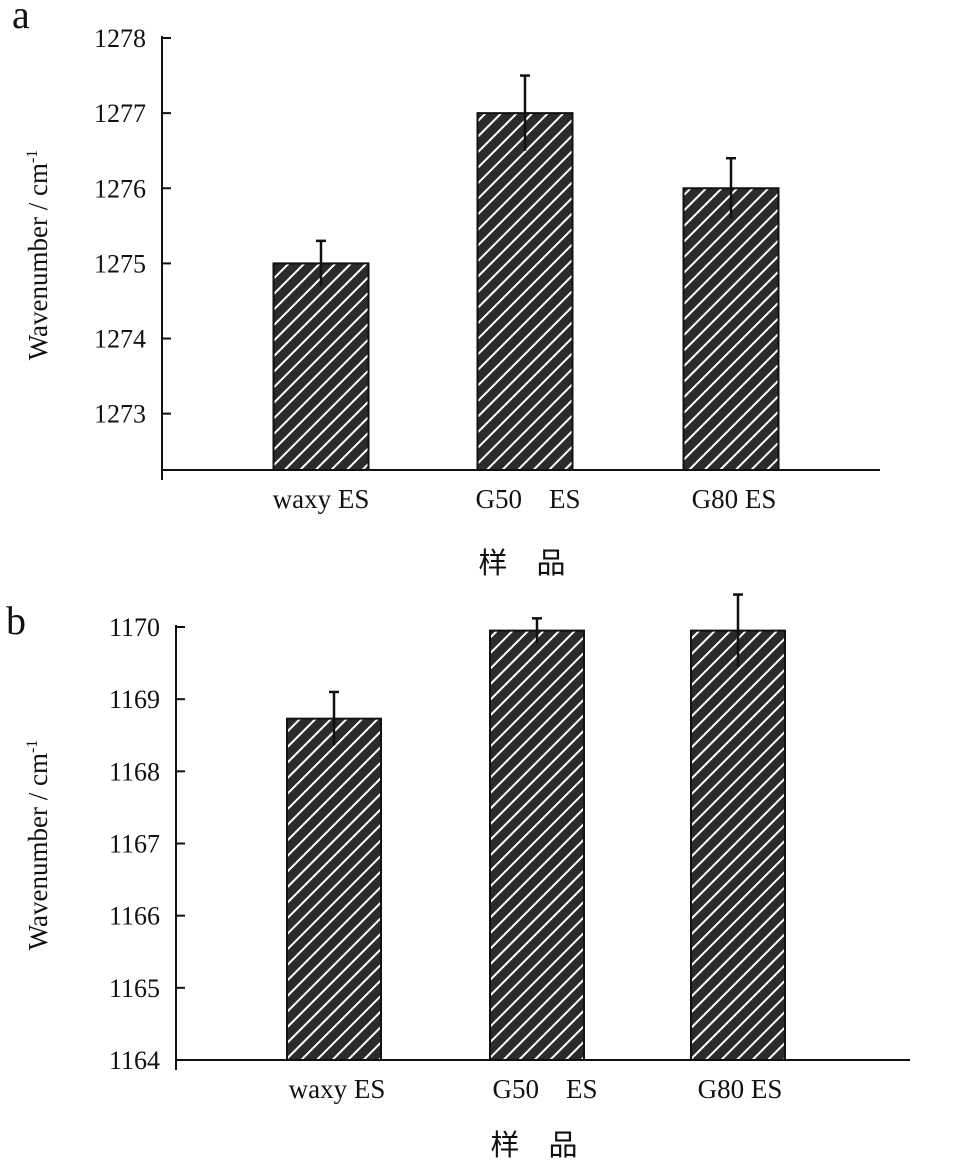 The image size is (972, 1175). What do you see at coordinates (134, 1060) in the screenshot?
I see `y-tick-label: 1164` at bounding box center [134, 1060].